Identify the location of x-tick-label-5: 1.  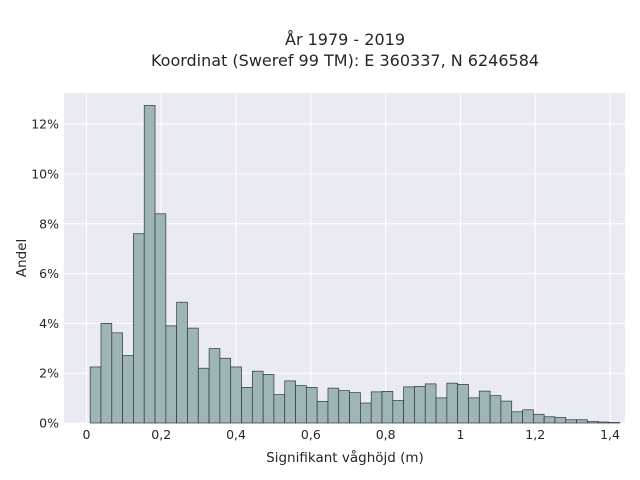
(460, 434).